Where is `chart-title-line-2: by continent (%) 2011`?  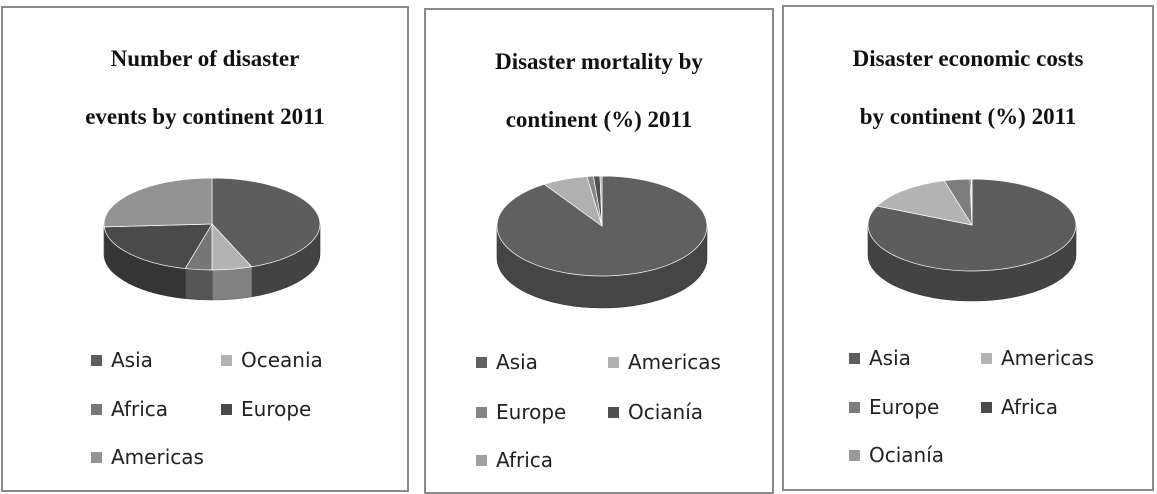
chart-title-line-2: by continent (%) 2011 is located at coordinates (968, 117).